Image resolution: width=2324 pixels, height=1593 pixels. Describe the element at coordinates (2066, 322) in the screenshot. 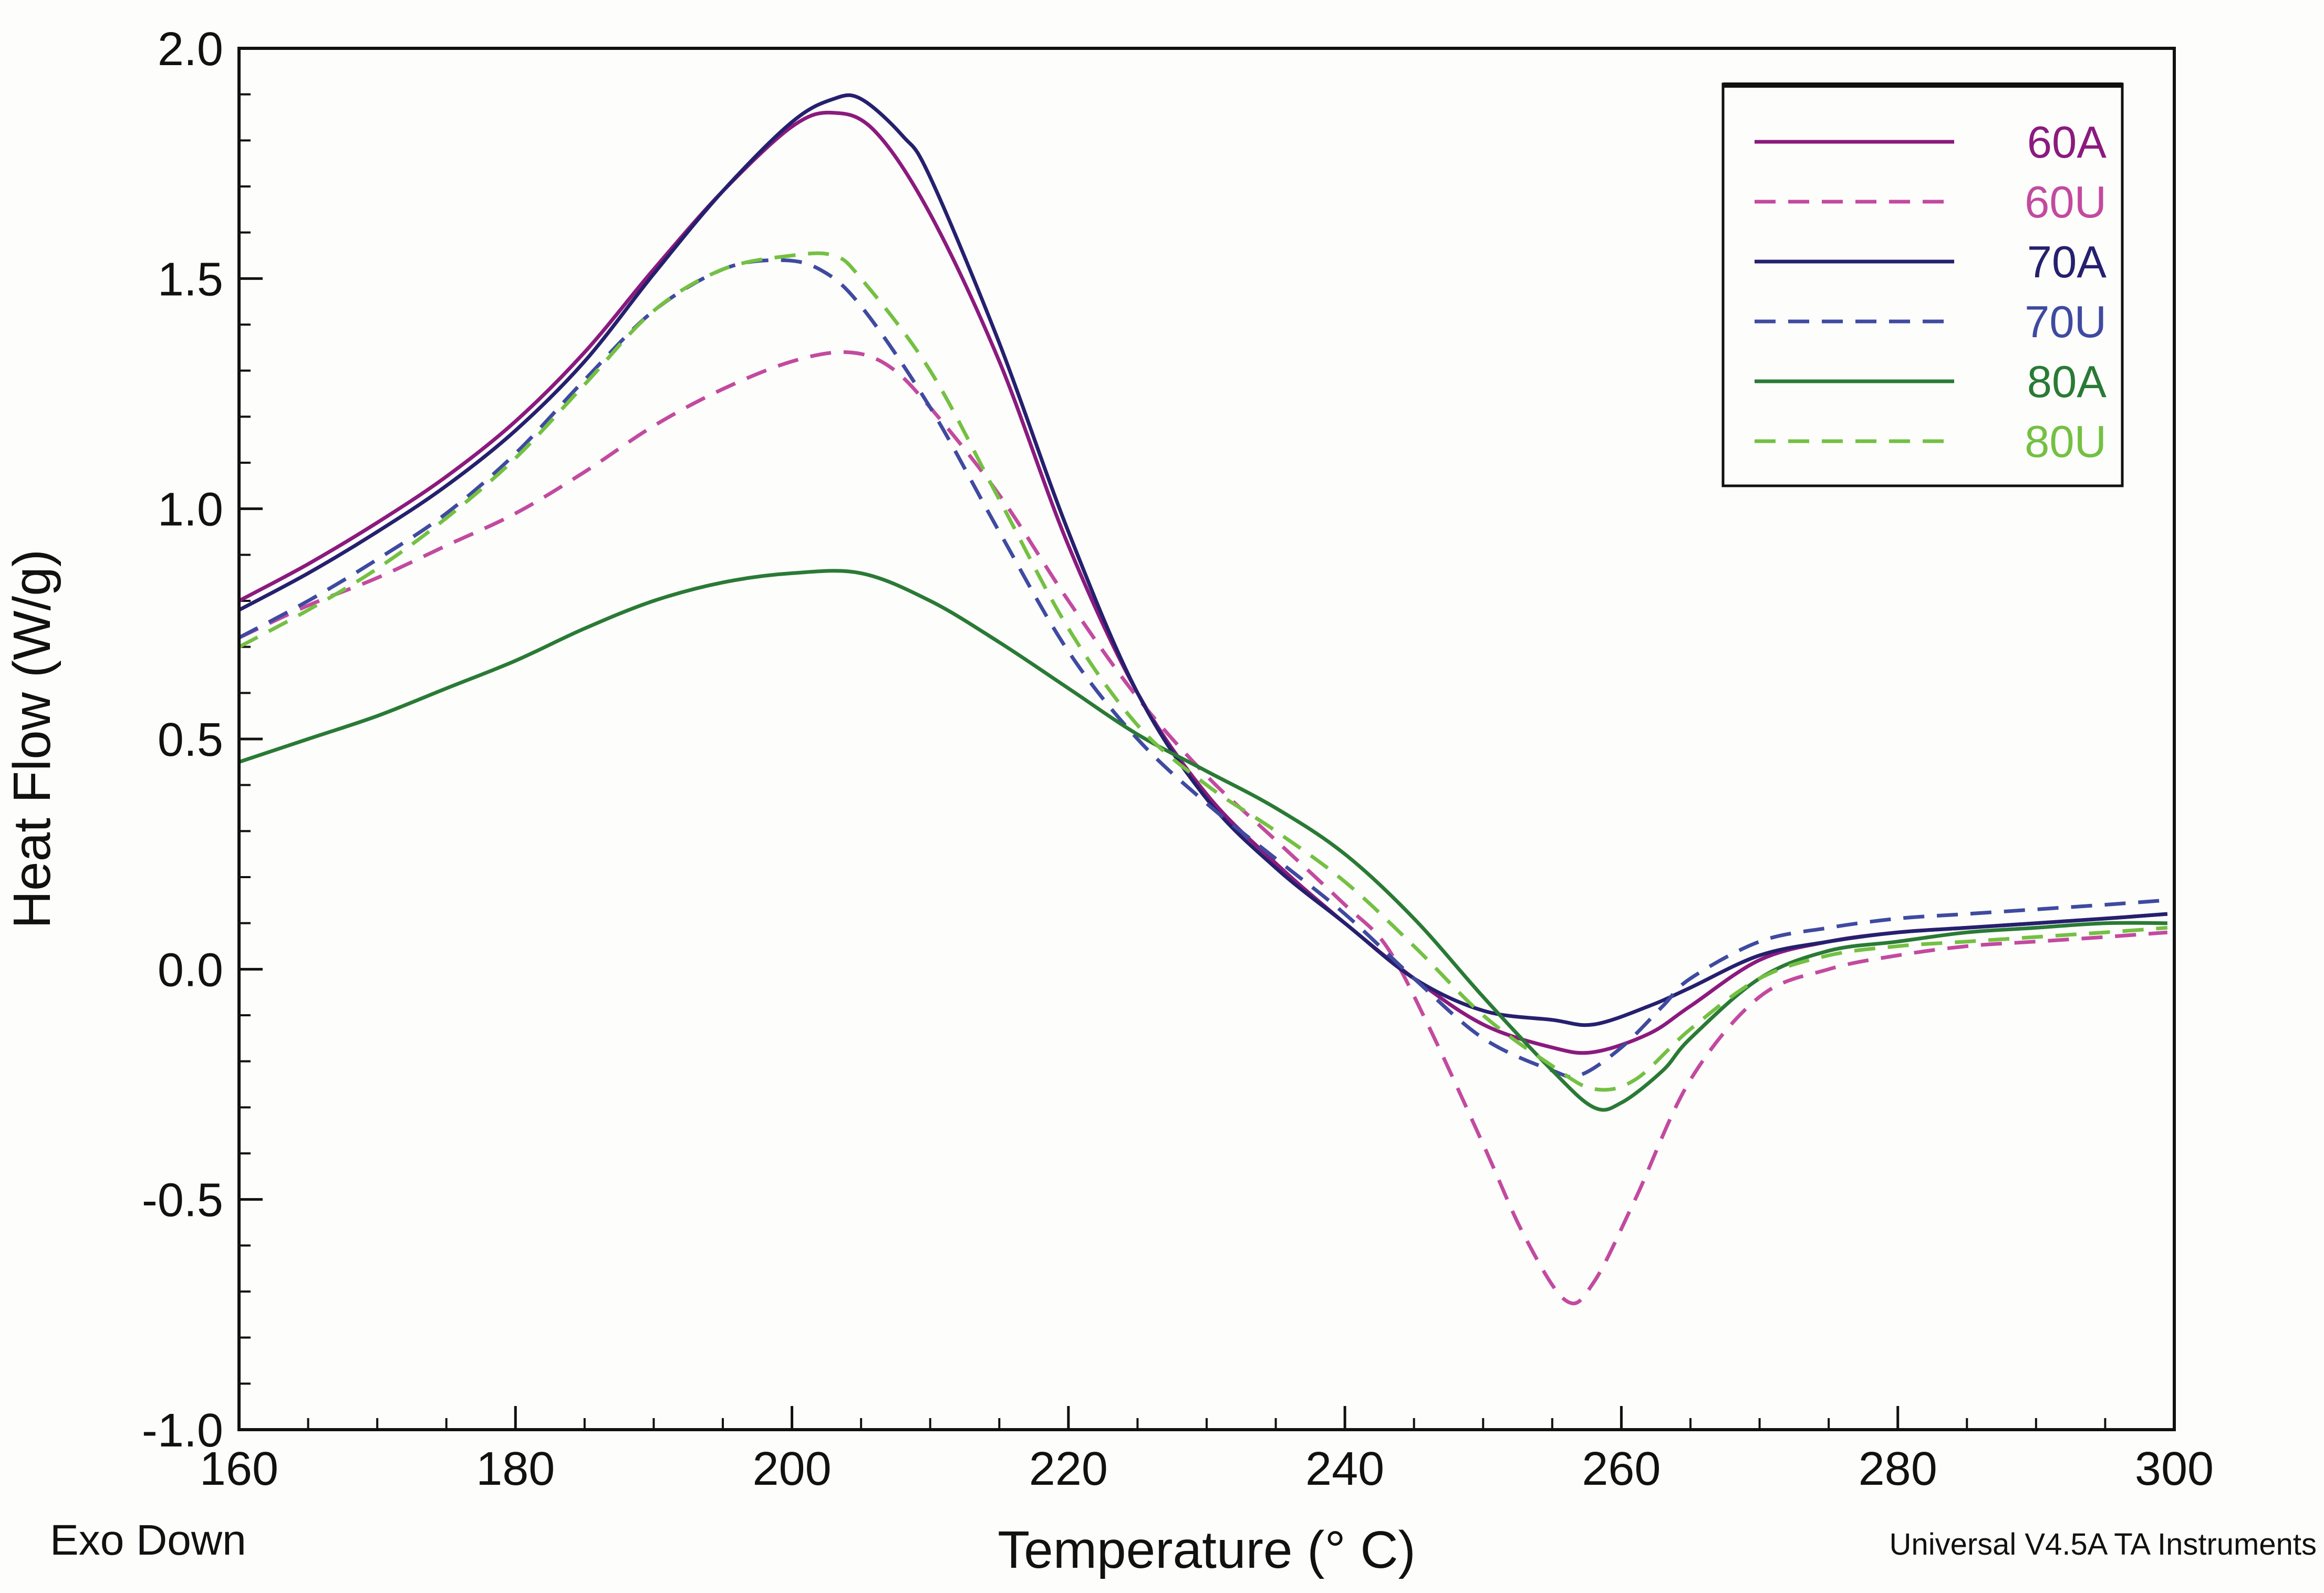

I see `legend-label-70U: 70U` at that location.